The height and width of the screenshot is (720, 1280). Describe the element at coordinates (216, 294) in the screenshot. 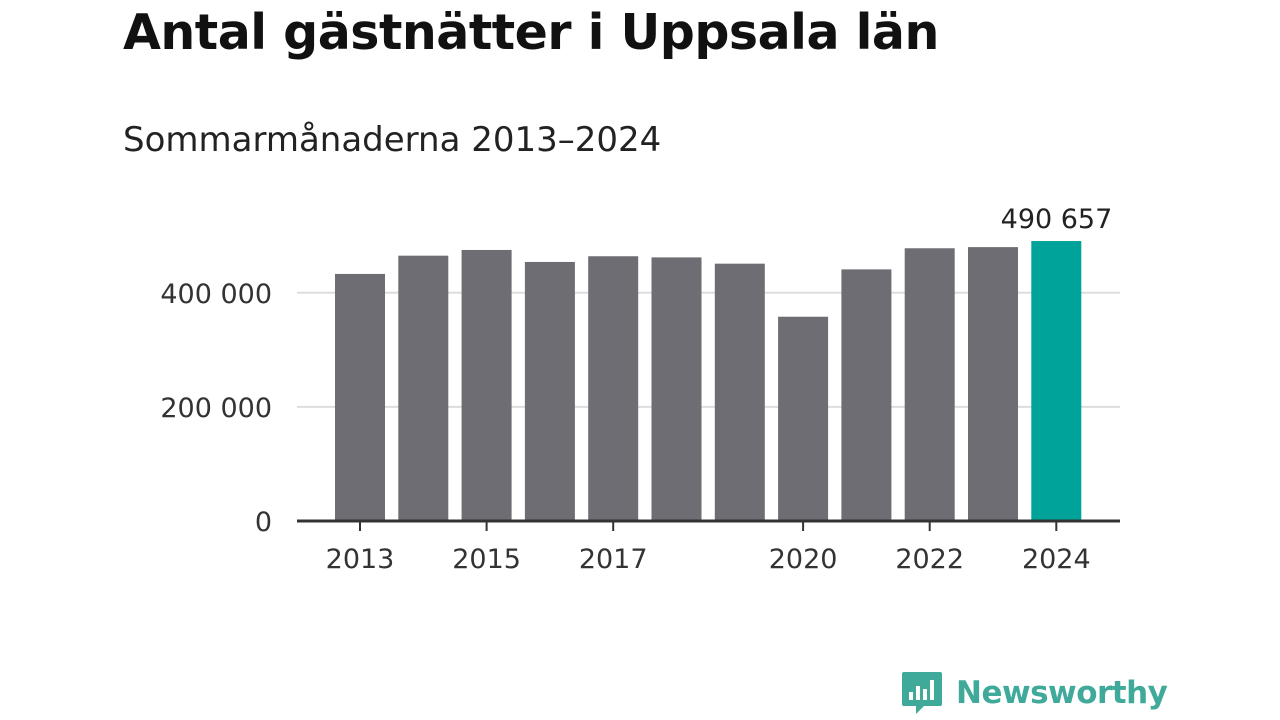

I see `y-tick-label: 400 000` at that location.